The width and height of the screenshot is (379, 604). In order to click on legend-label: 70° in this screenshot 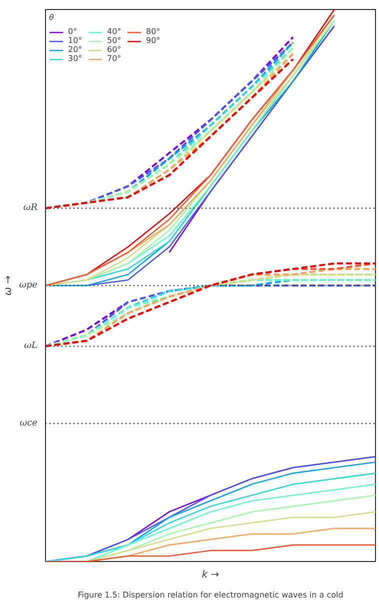, I will do `click(114, 58)`.